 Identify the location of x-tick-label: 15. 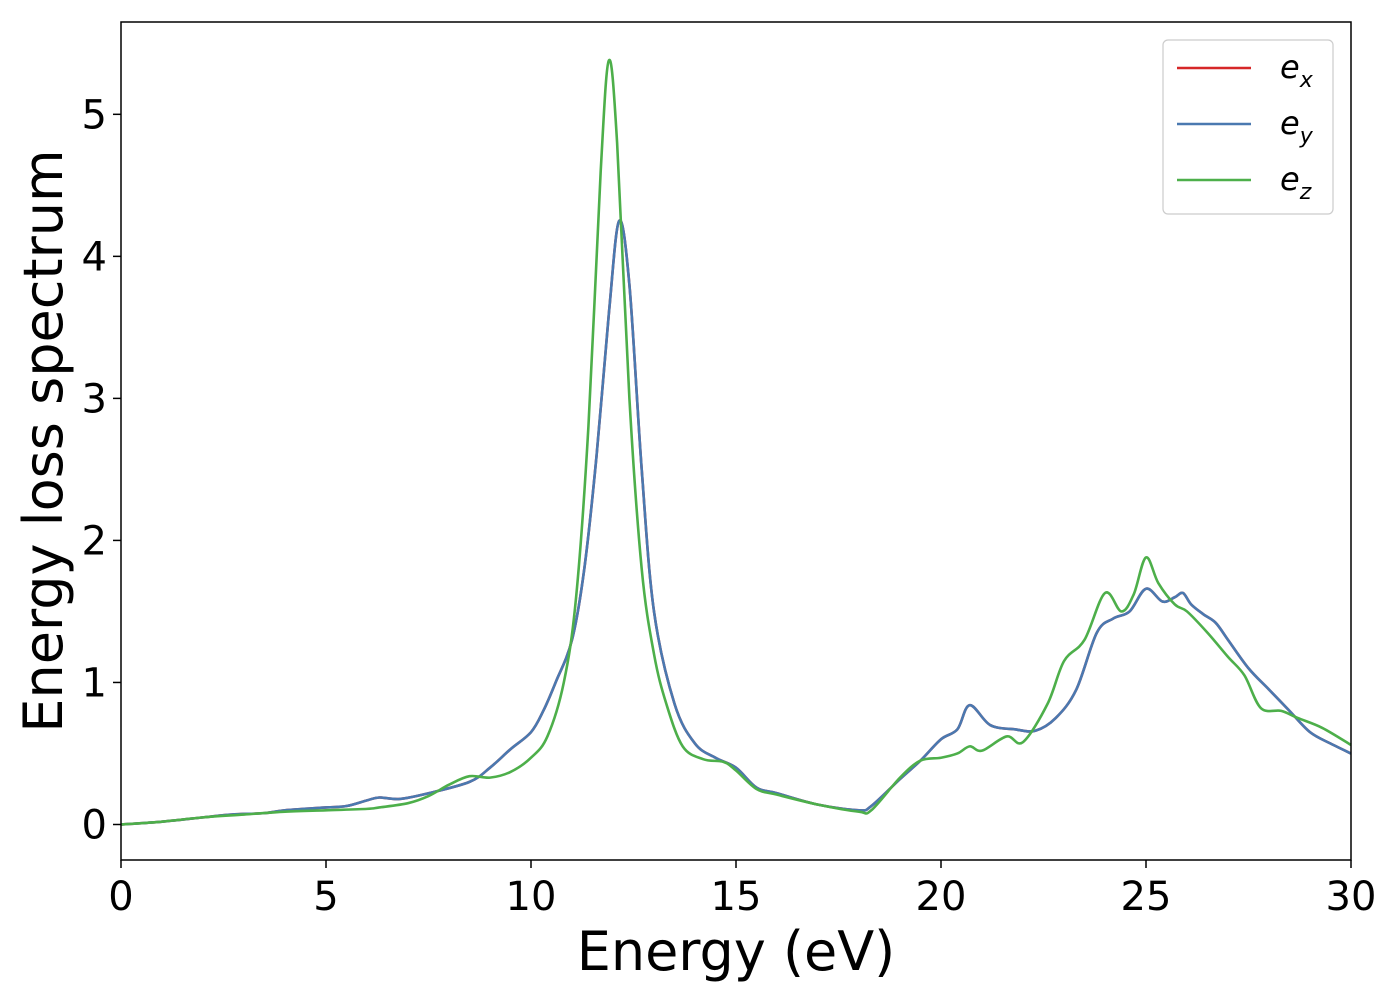
(736, 897).